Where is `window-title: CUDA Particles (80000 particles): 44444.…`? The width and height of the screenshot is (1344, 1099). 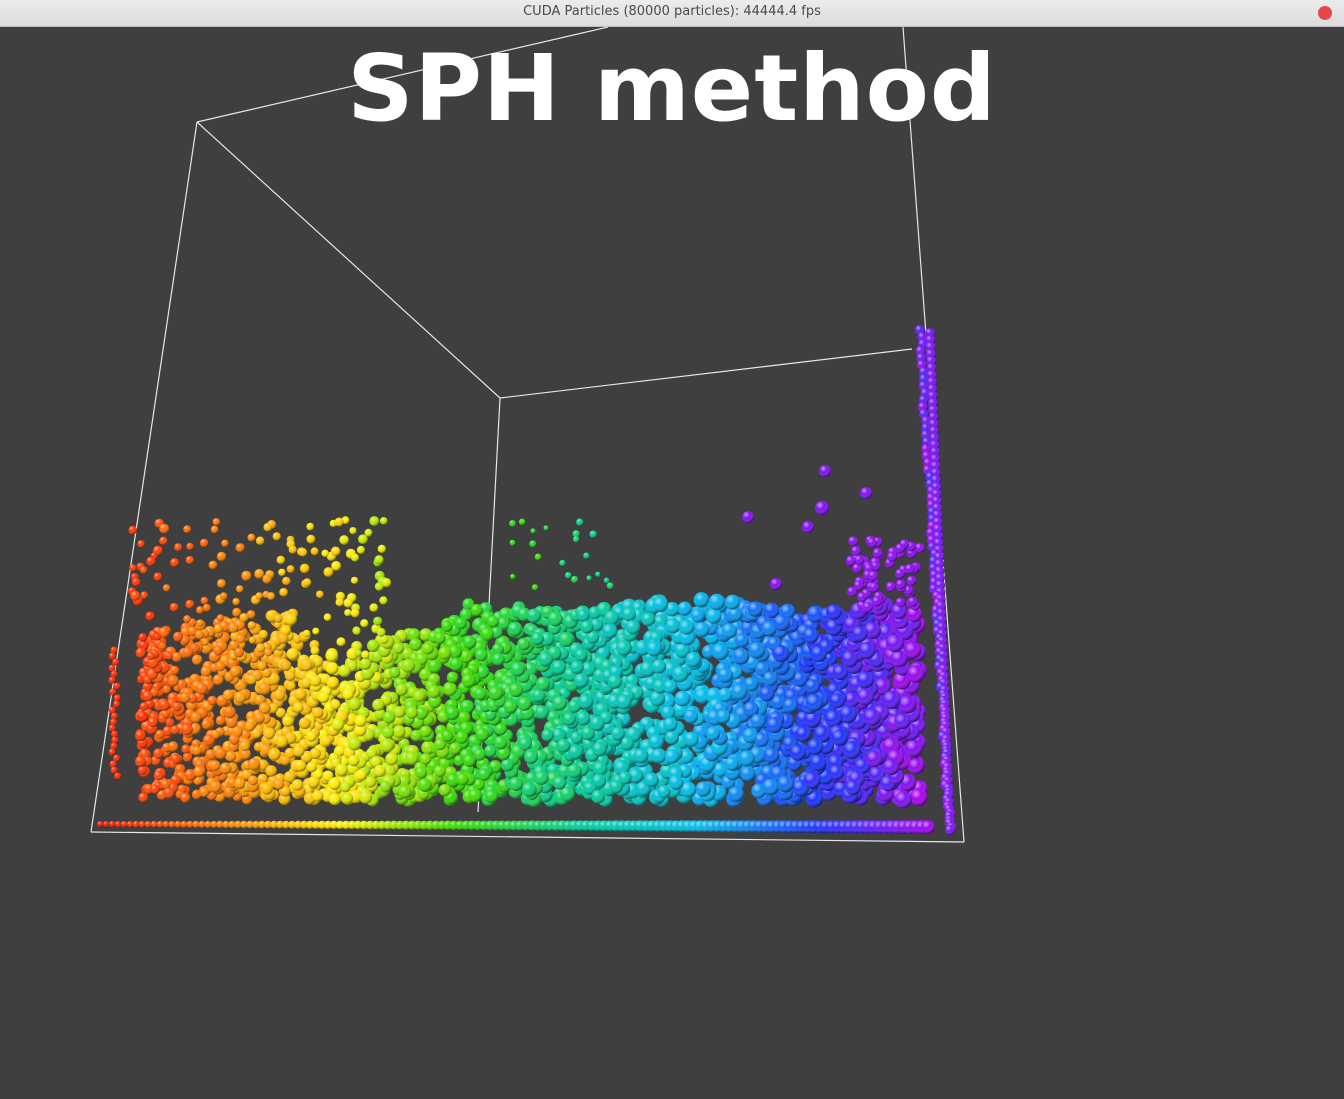 window-title: CUDA Particles (80000 particles): 44444.… is located at coordinates (672, 11).